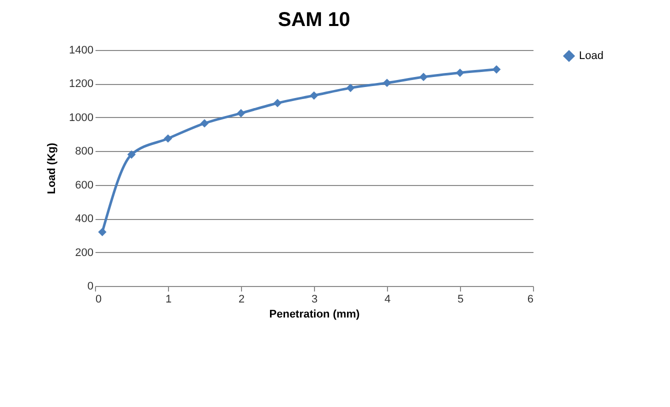 This screenshot has height=407, width=670. What do you see at coordinates (168, 300) in the screenshot?
I see `x-tick-label: 1` at bounding box center [168, 300].